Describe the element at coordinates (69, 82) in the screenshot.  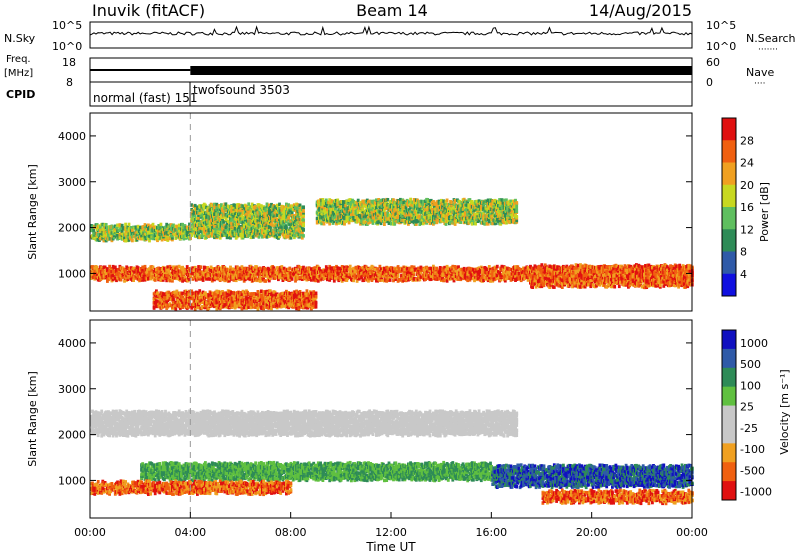
I see `freq-tick-bottom: 8` at that location.